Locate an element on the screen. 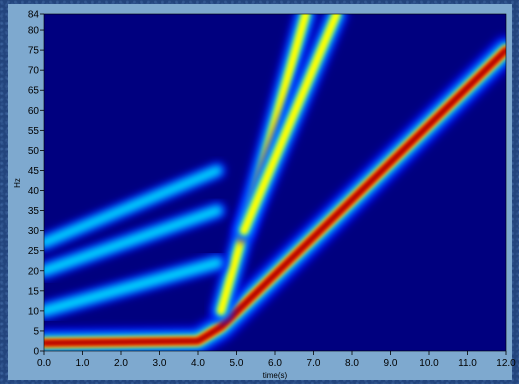  x-tick-label: 7.0 is located at coordinates (314, 363).